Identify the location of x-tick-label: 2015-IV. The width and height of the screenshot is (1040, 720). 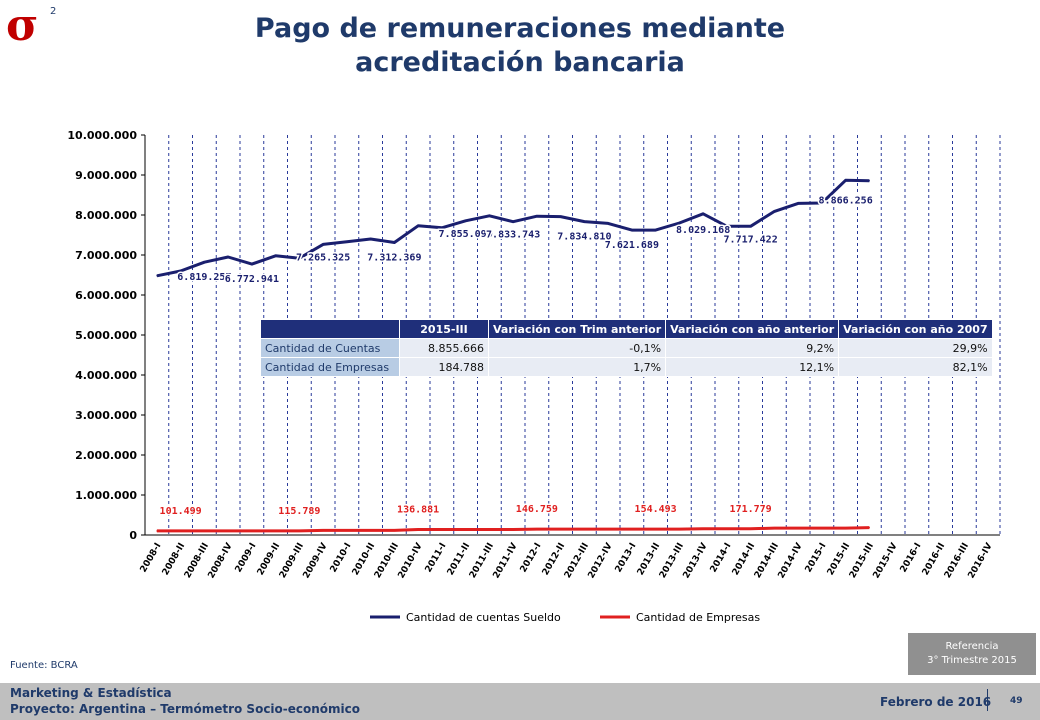
(886, 560).